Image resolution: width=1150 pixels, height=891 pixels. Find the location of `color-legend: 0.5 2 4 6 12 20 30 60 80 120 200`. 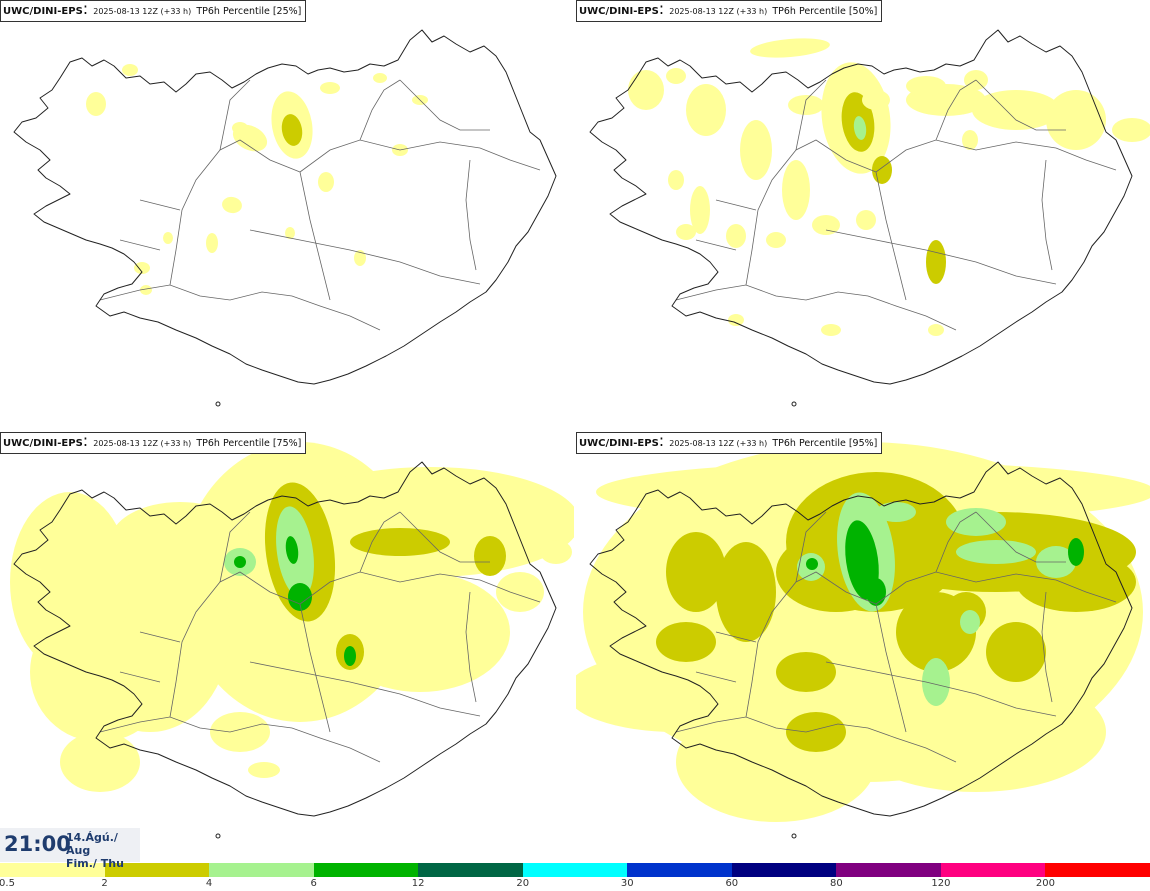

color-legend: 0.5 2 4 6 12 20 30 60 80 120 200 is located at coordinates (575, 876).